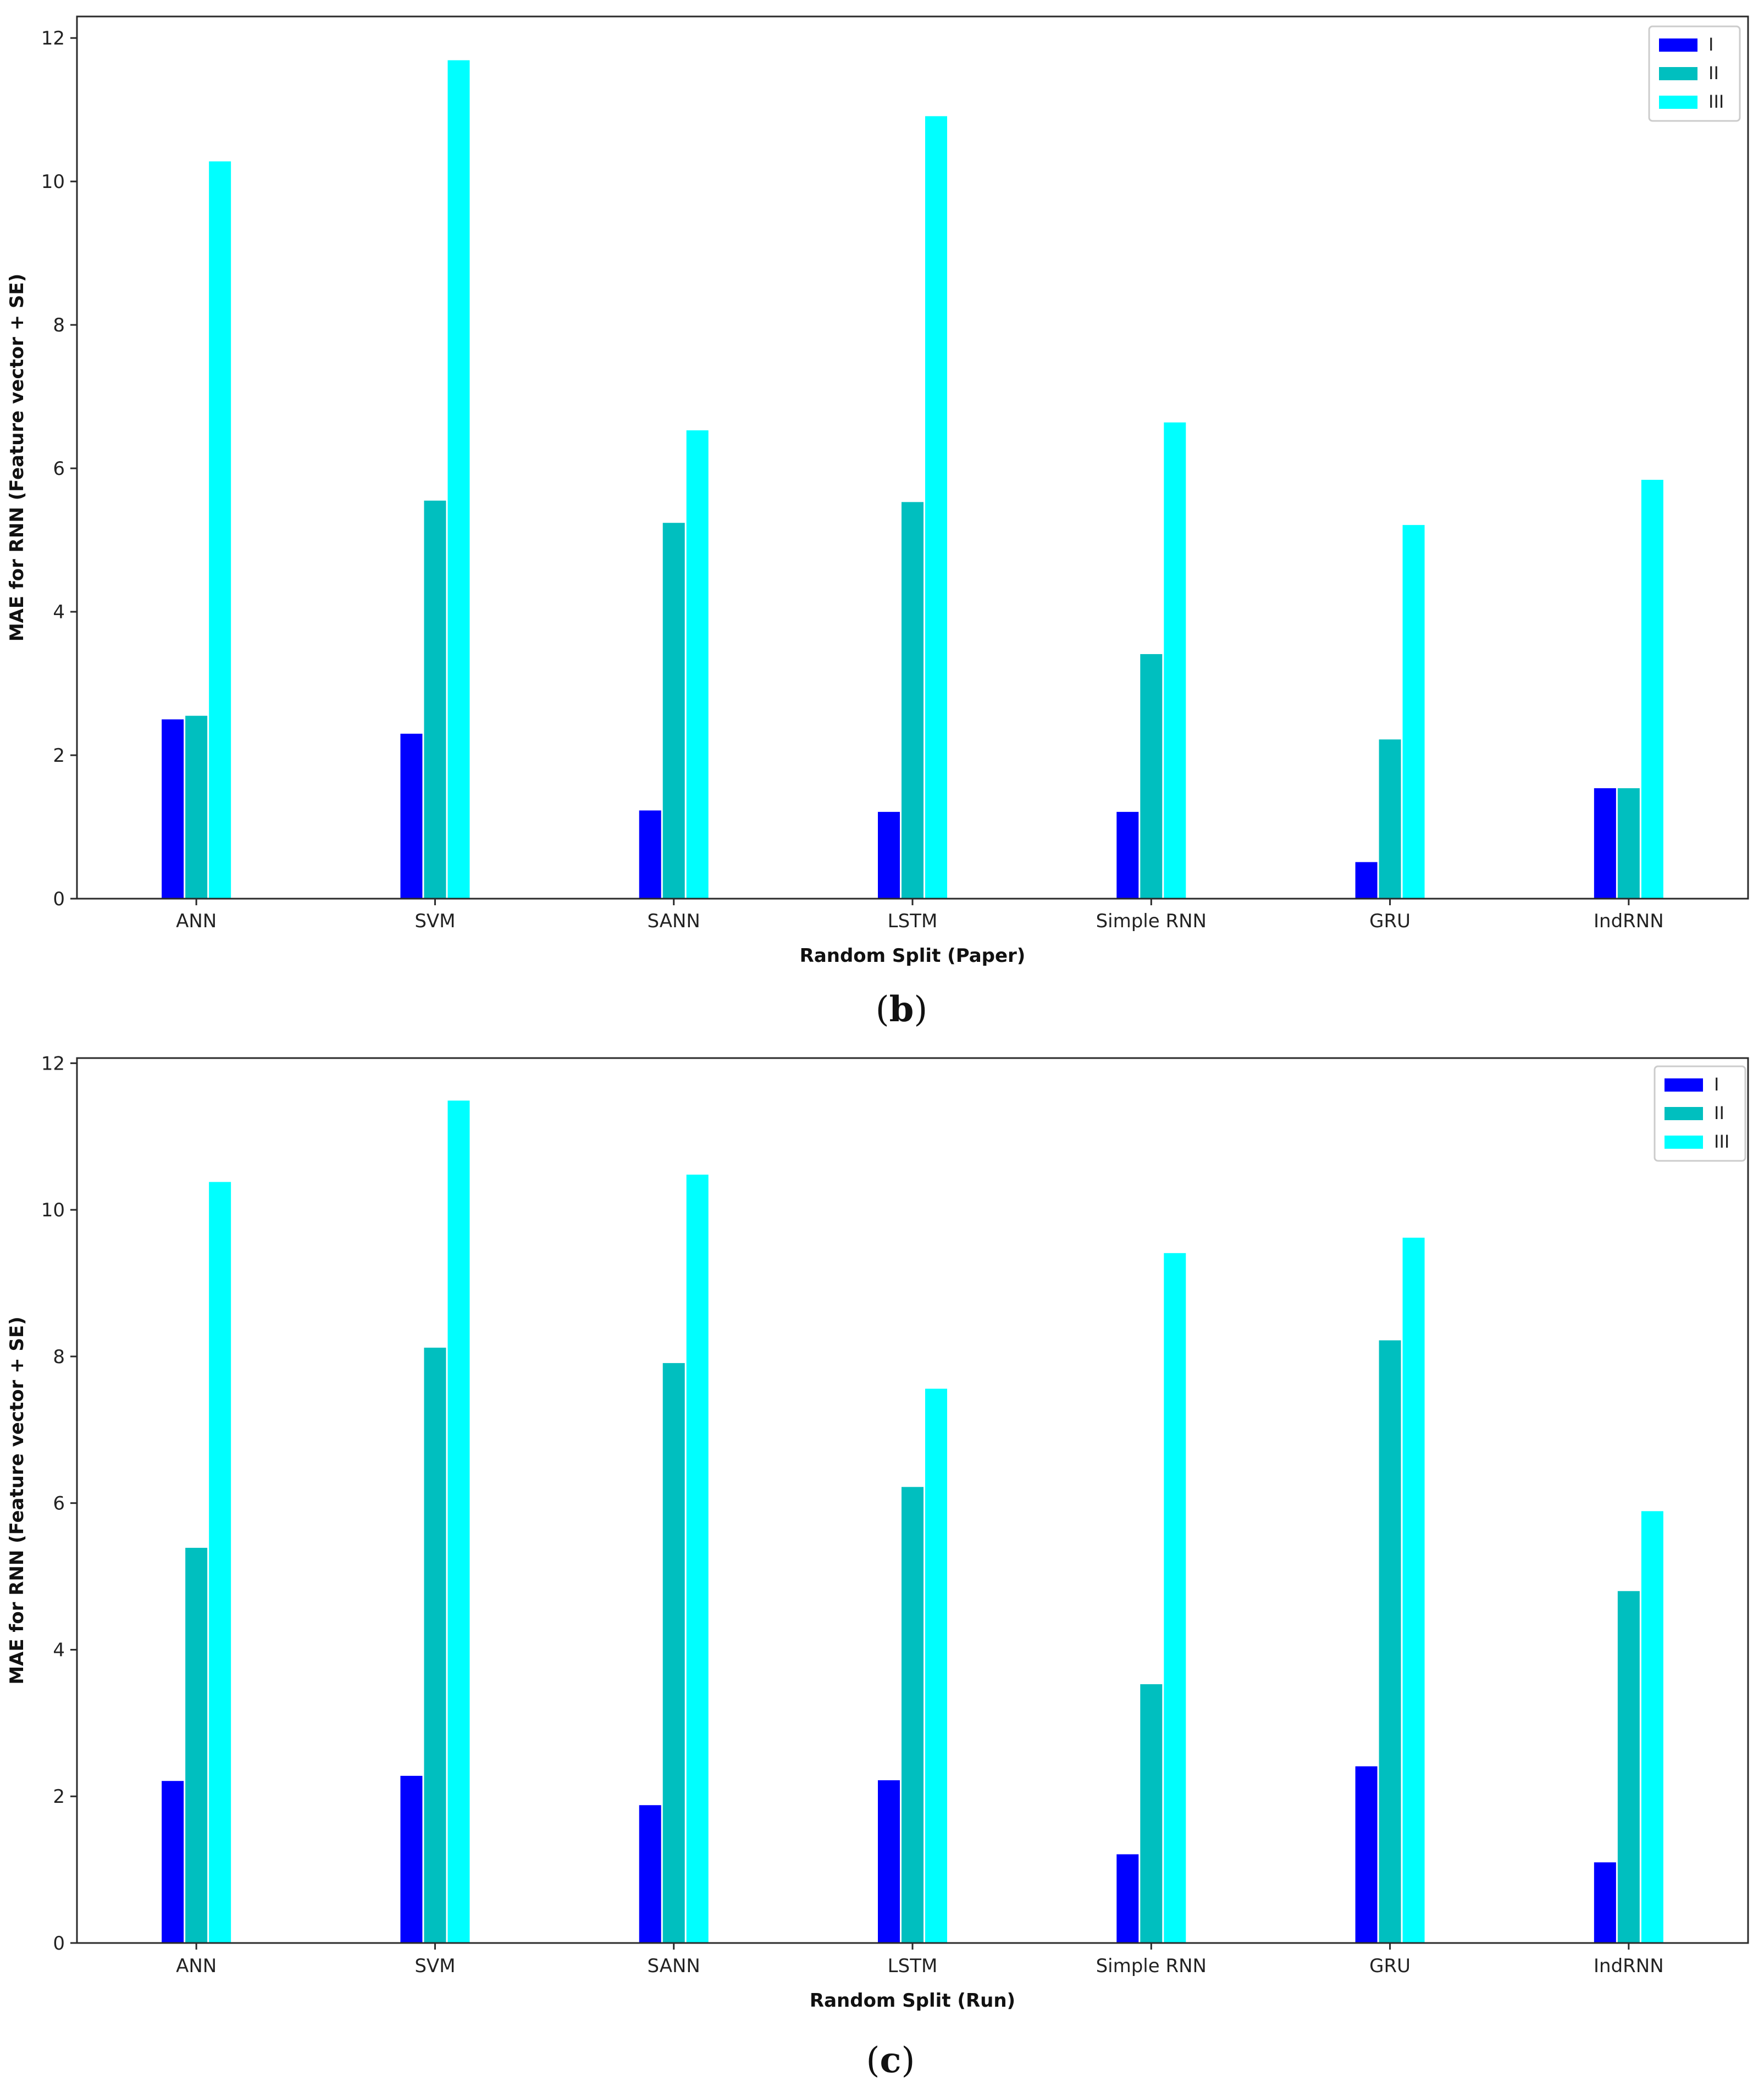 Image resolution: width=1764 pixels, height=2087 pixels. Describe the element at coordinates (1413, 1590) in the screenshot. I see `bar-c-gru-series-III` at that location.